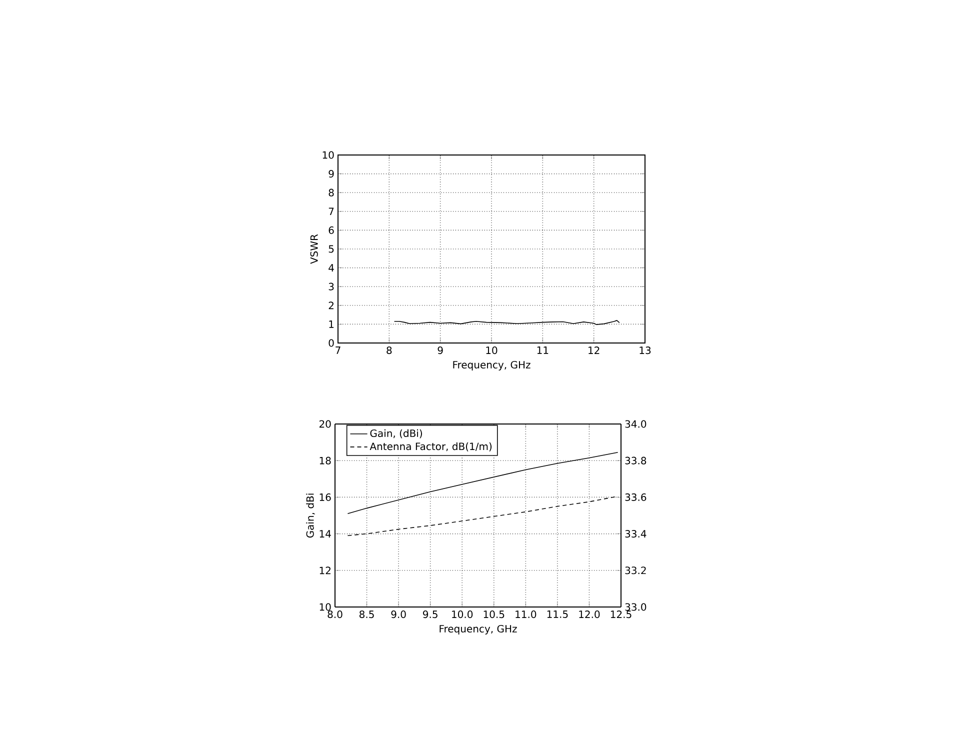 The width and height of the screenshot is (954, 737). Describe the element at coordinates (645, 350) in the screenshot. I see `x-tick-label: 13` at that location.